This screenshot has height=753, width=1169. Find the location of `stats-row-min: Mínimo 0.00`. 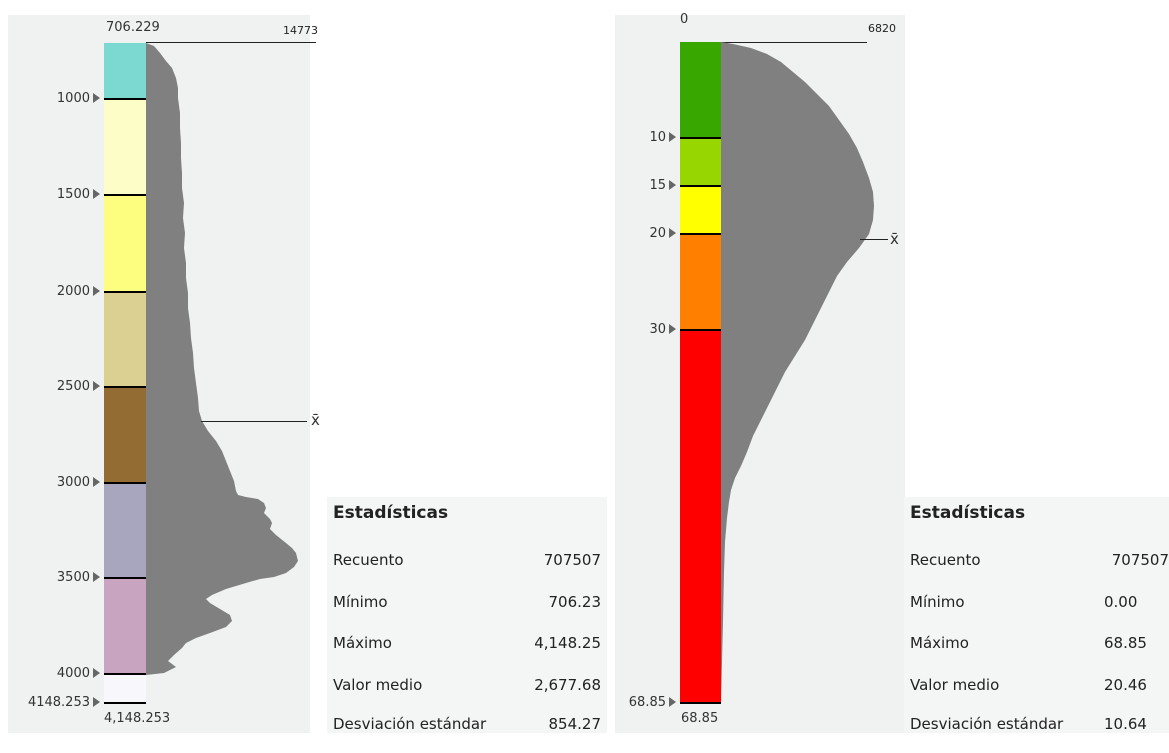

stats-row-min: Mínimo 0.00 is located at coordinates (1024, 602).